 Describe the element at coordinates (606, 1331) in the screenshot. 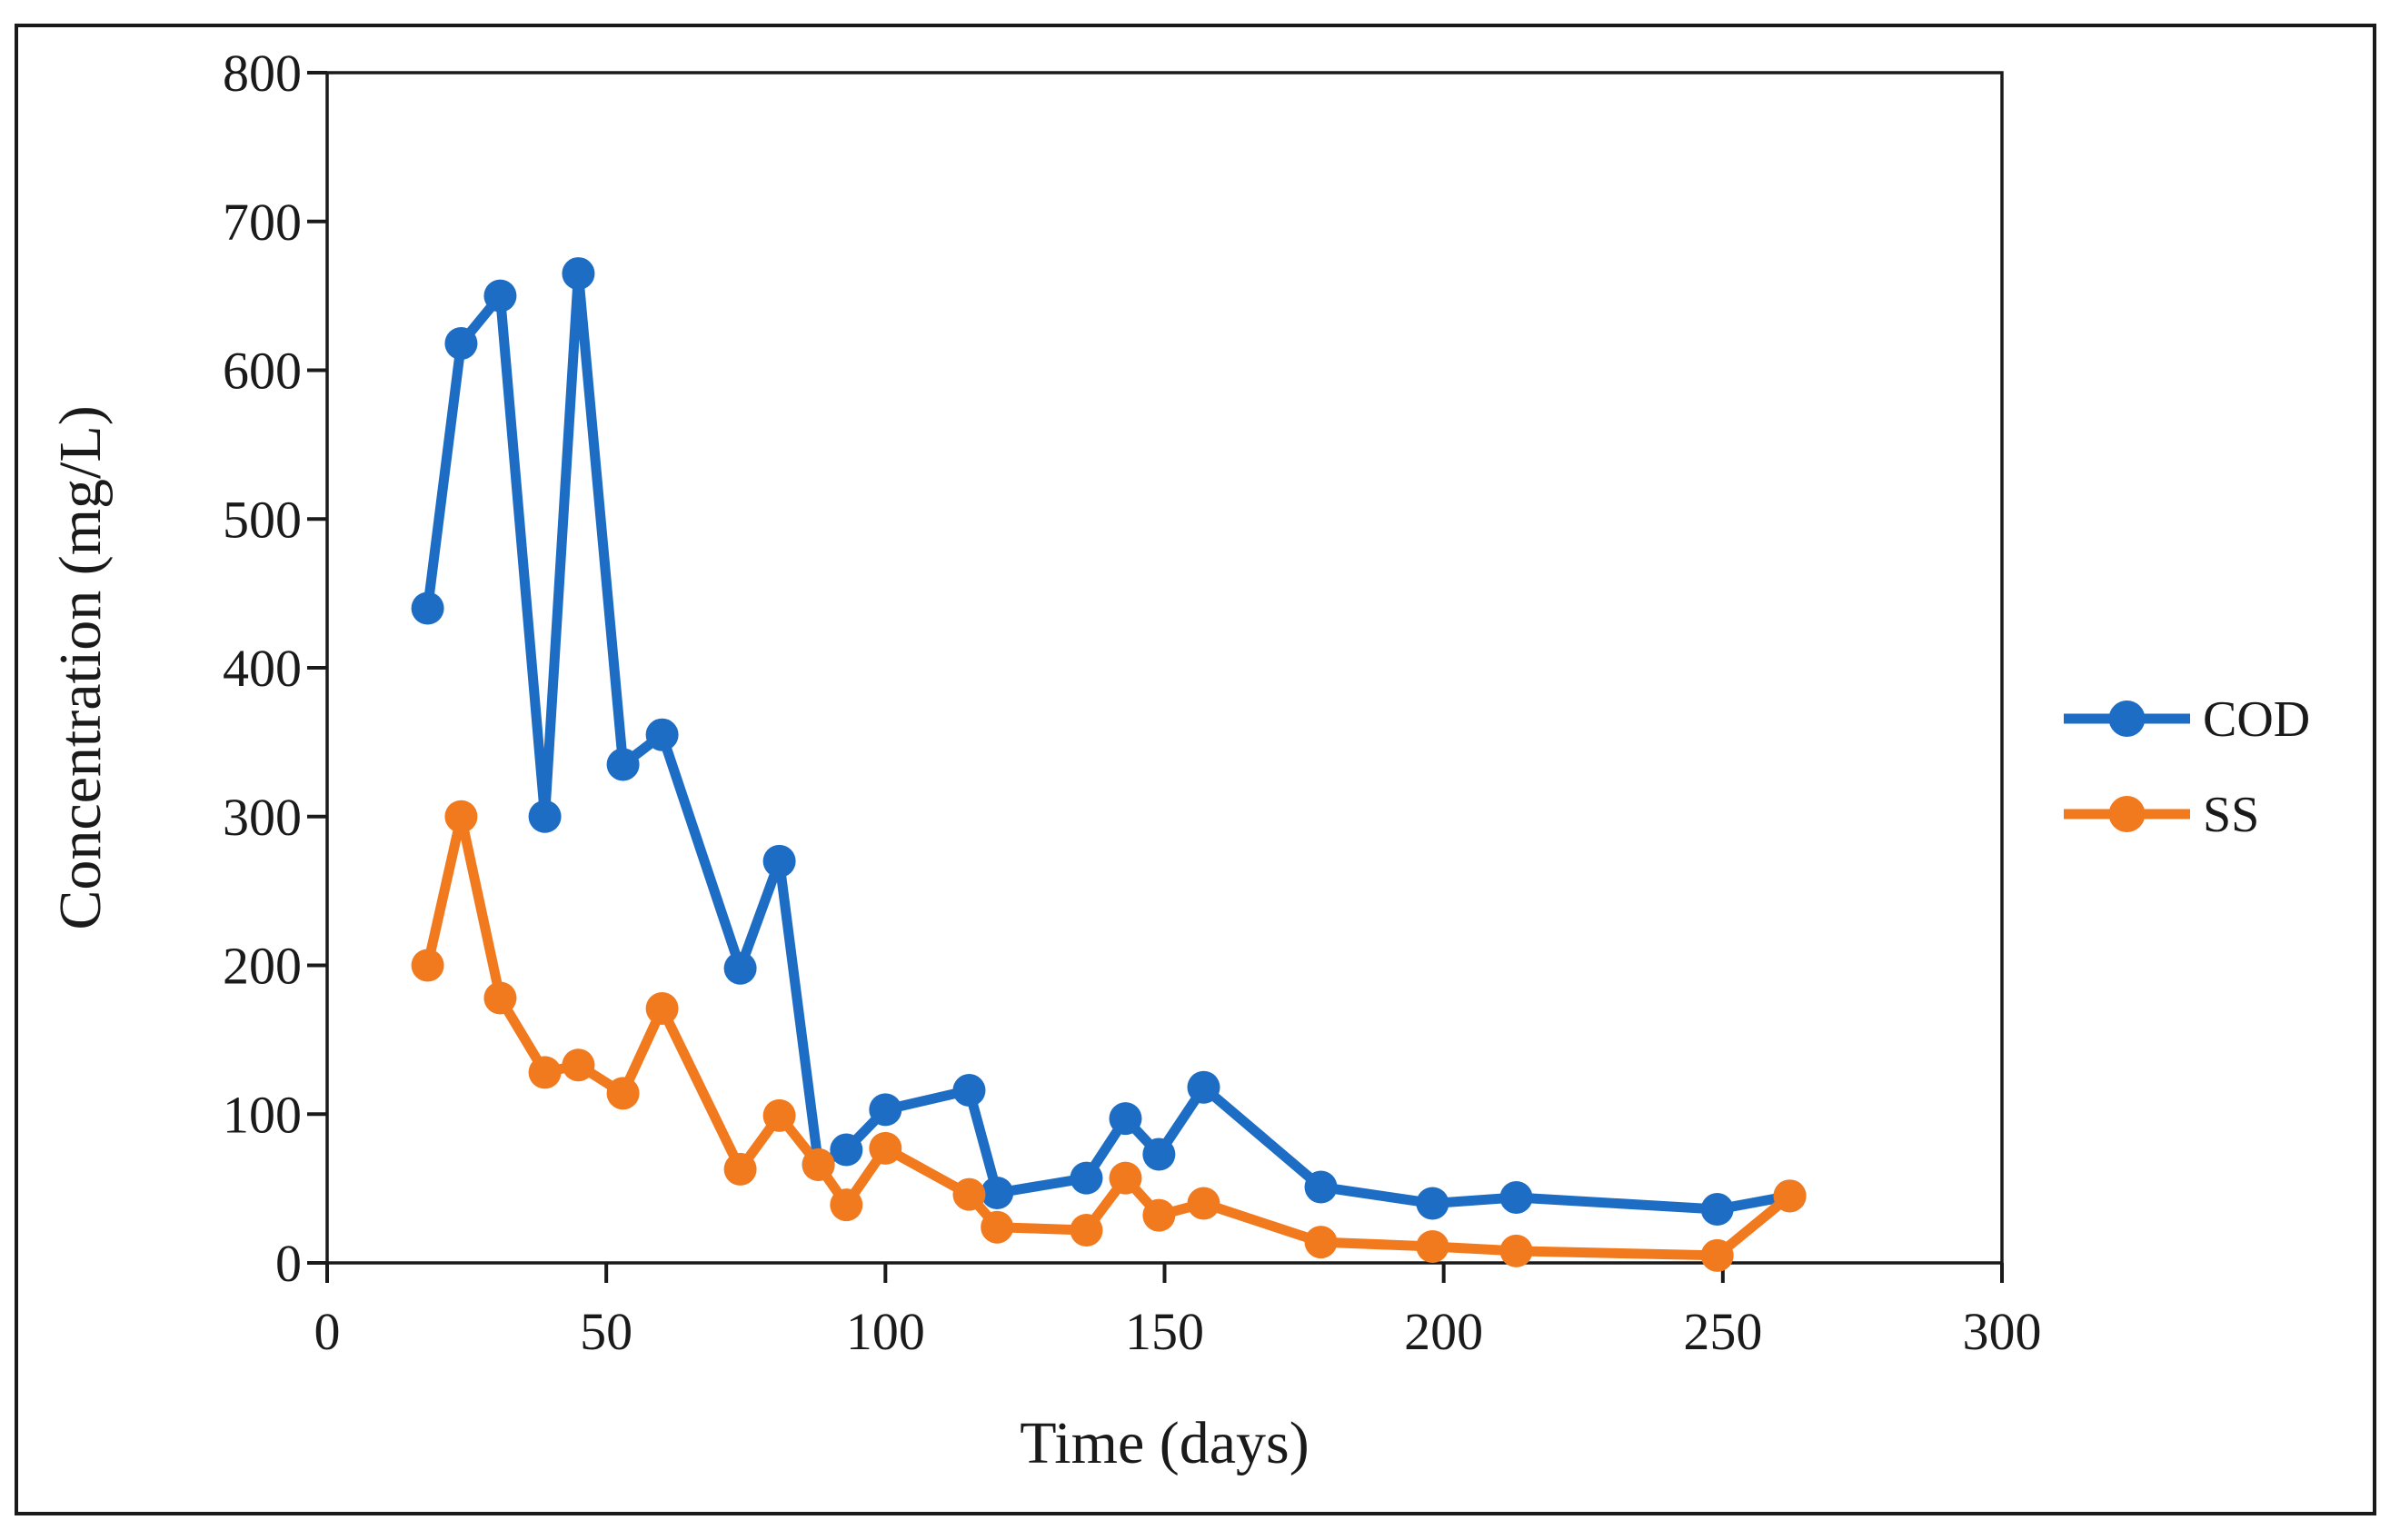

I see `x-axis-tick-label: 50` at that location.